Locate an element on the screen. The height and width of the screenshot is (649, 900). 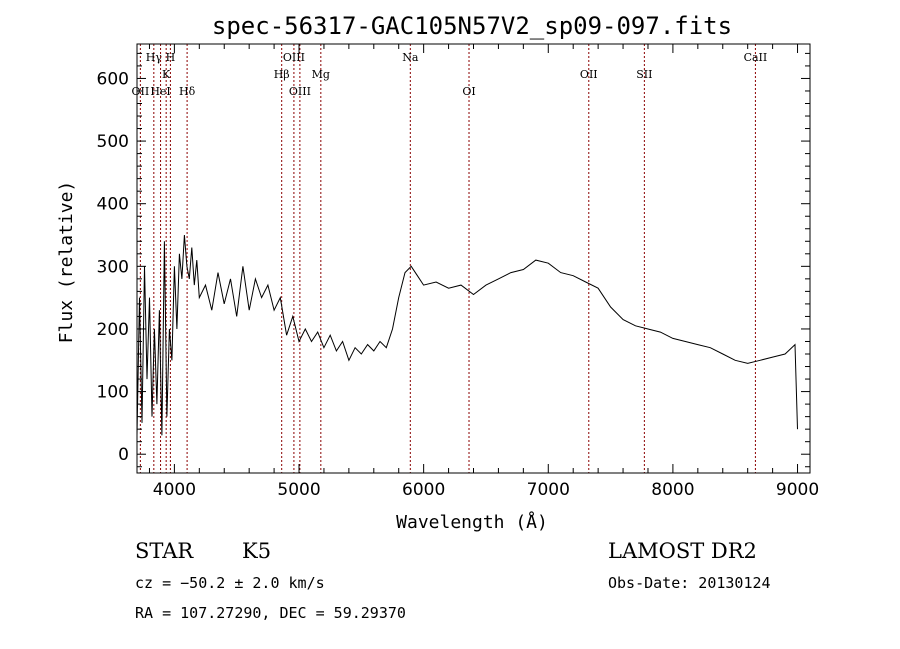
y-axis-label: Flux (relative) is located at coordinates (66, 262).